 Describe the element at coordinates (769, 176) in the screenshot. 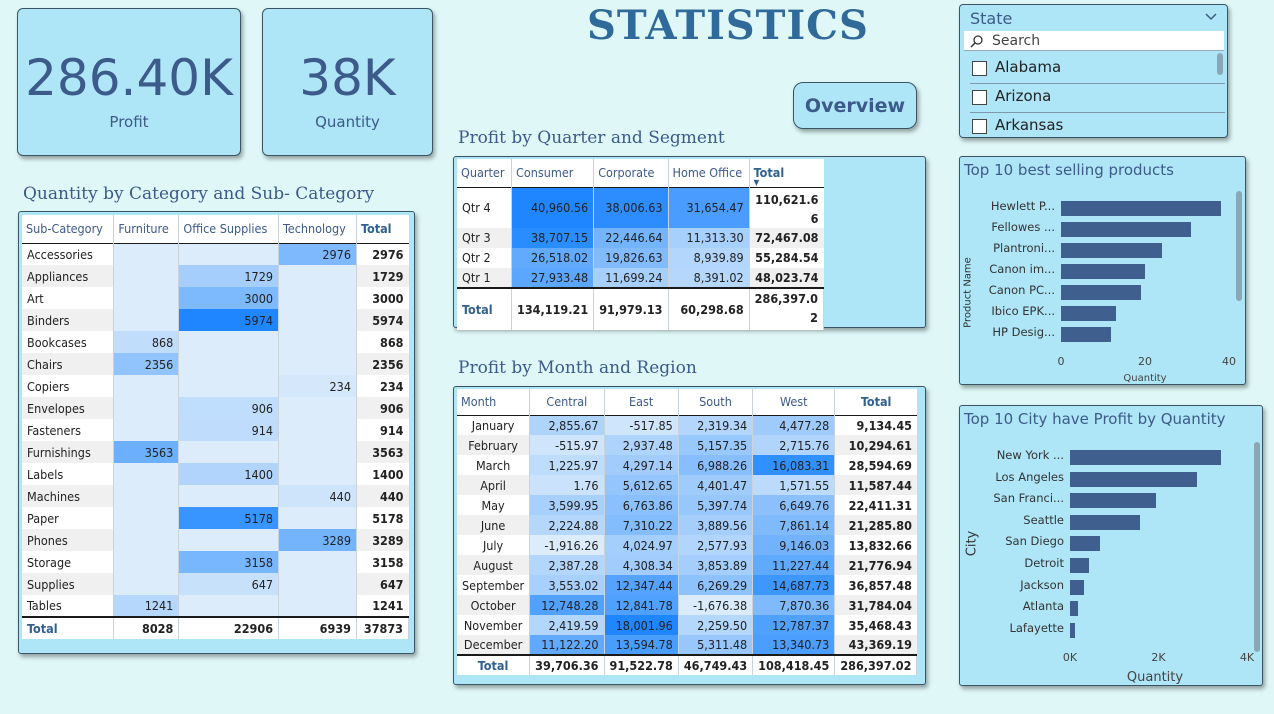

I see `column-header: Total ▼` at that location.